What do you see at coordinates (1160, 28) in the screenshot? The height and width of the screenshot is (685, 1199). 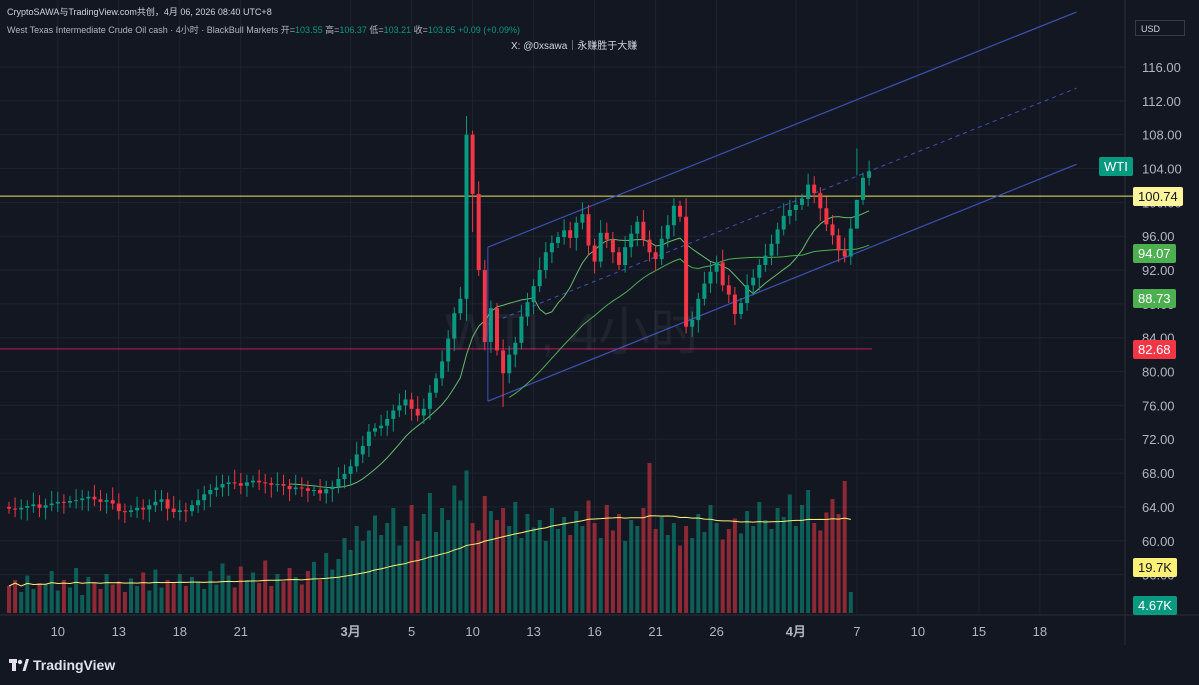 I see `currency-label: USD` at bounding box center [1160, 28].